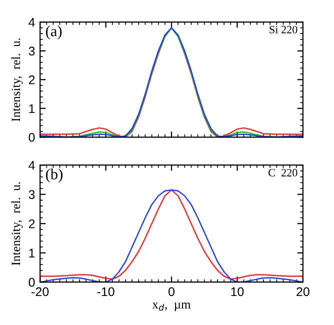  Describe the element at coordinates (284, 30) in the screenshot. I see `annotation: Si 220` at that location.